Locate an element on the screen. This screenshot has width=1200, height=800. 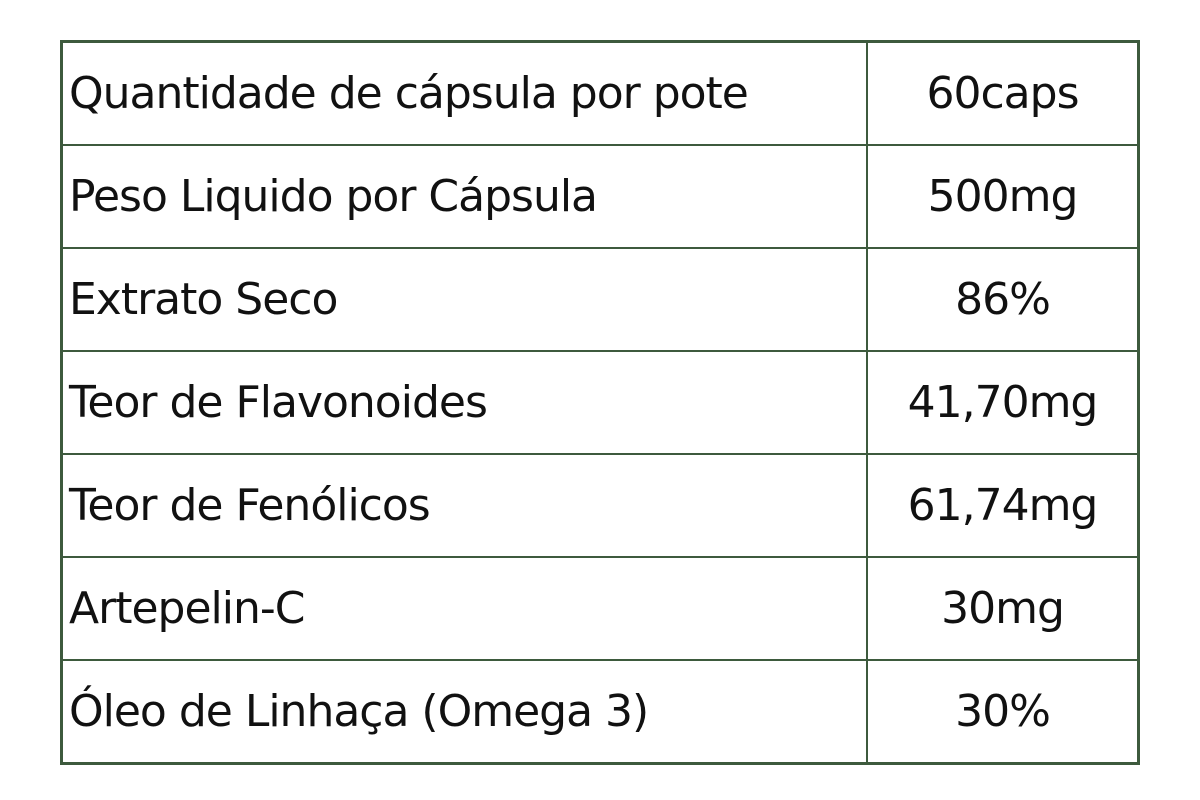
row-value: 41,70mg is located at coordinates (1003, 402).